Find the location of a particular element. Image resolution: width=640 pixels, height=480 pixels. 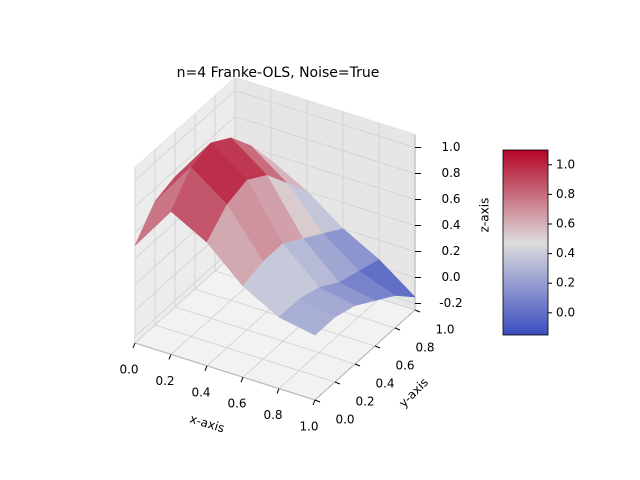

y-tick-label: 0.6 is located at coordinates (404, 366).